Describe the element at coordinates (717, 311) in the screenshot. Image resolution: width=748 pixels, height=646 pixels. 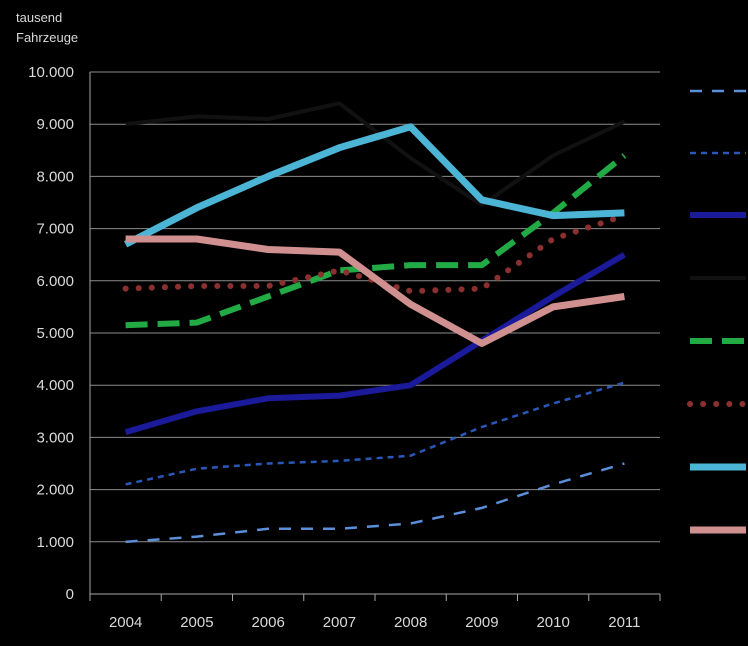
I see `legend` at that location.